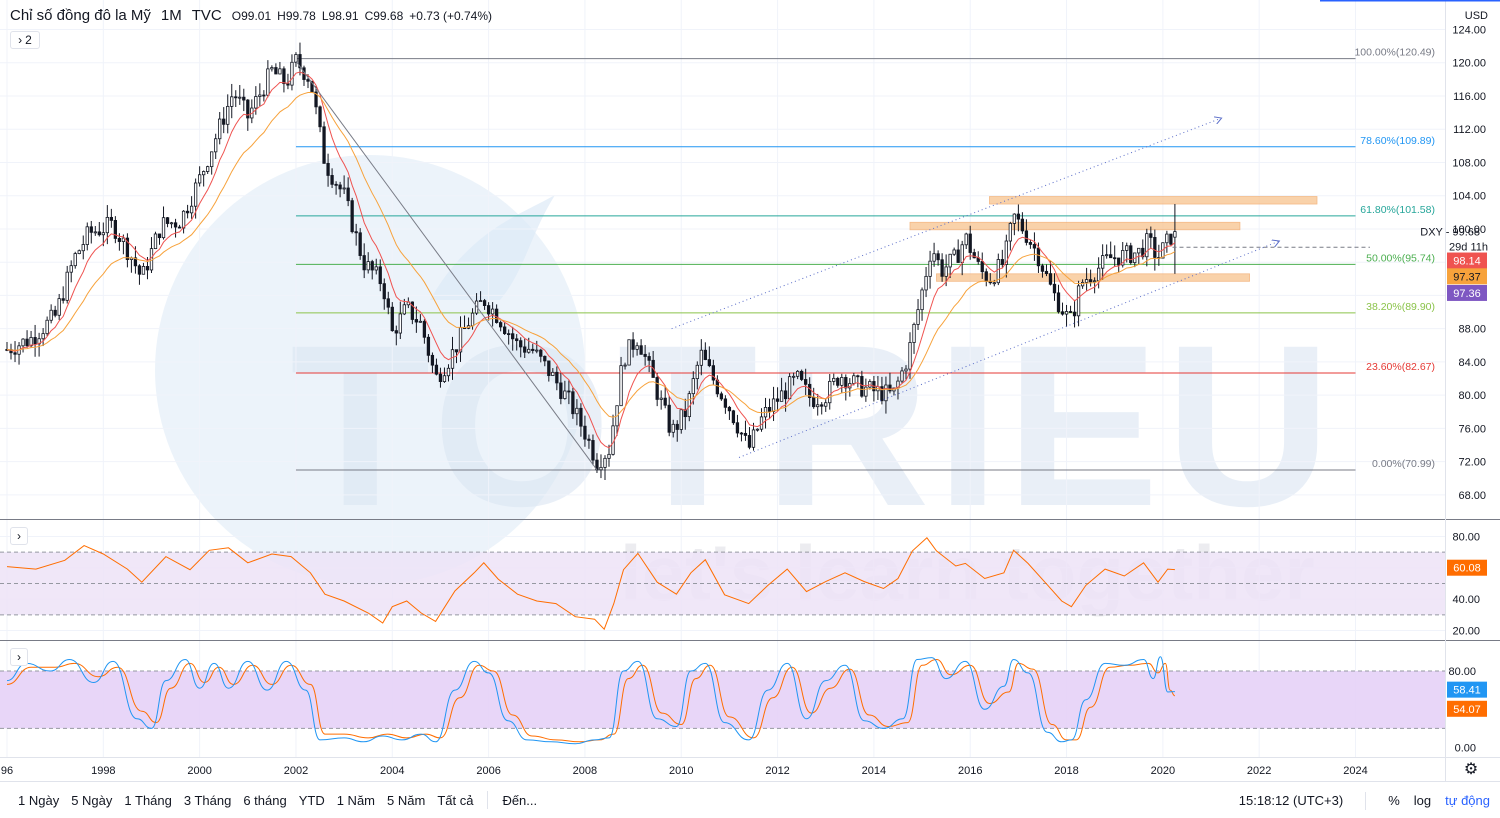 This screenshot has height=818, width=1500. What do you see at coordinates (1467, 691) in the screenshot?
I see `stoch-k-badge: 58.41` at bounding box center [1467, 691].